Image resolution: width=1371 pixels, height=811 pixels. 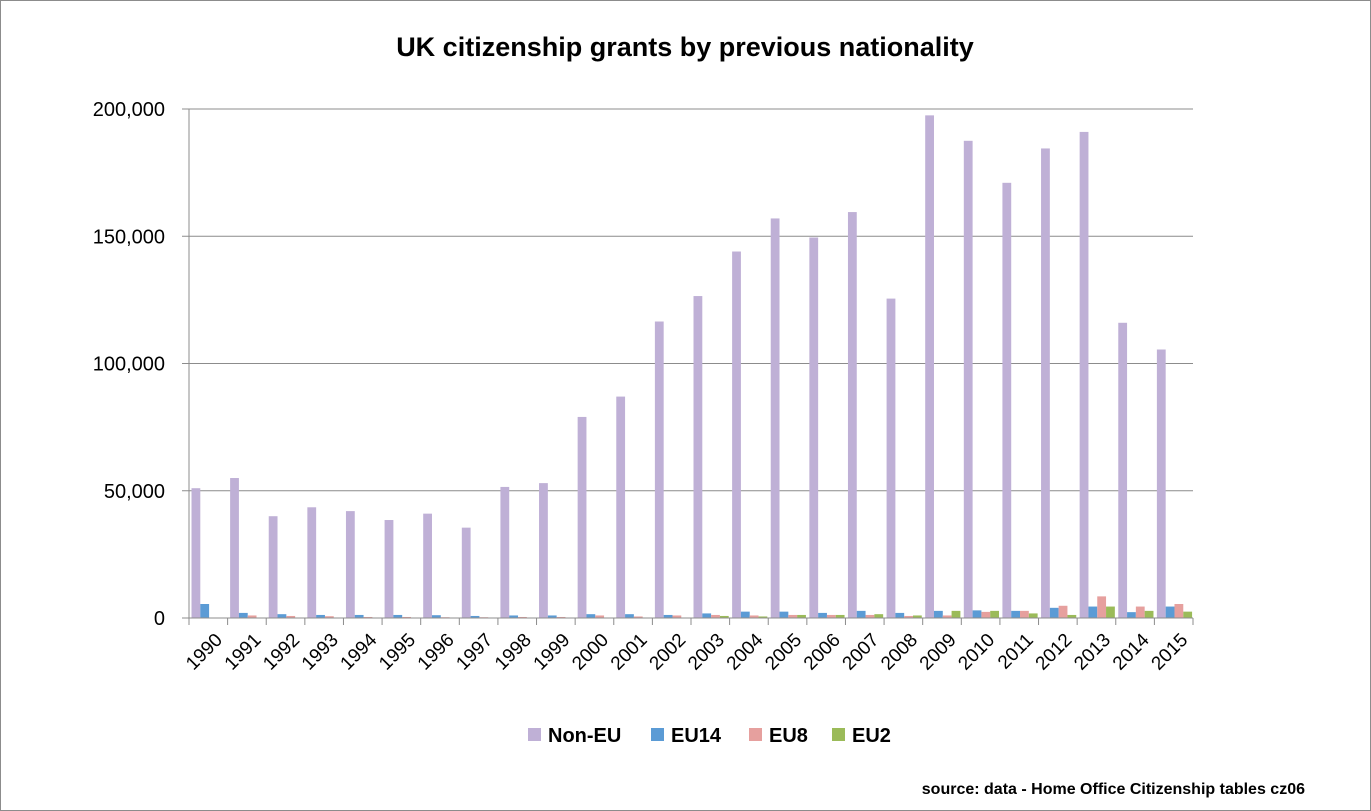 I want to click on x-tick-label: 1996, so click(x=436, y=652).